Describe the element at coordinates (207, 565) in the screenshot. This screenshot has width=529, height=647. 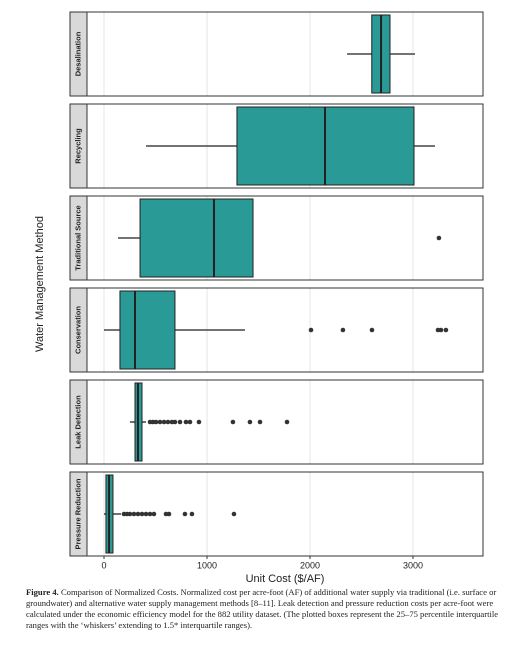
I see `x-tick-label: 1000` at that location.